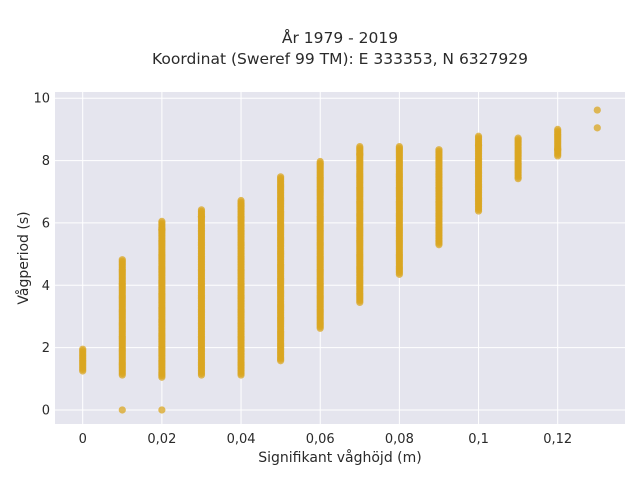 The width and height of the screenshot is (640, 480). What do you see at coordinates (320, 439) in the screenshot?
I see `x-tick-label: 0,06` at bounding box center [320, 439].